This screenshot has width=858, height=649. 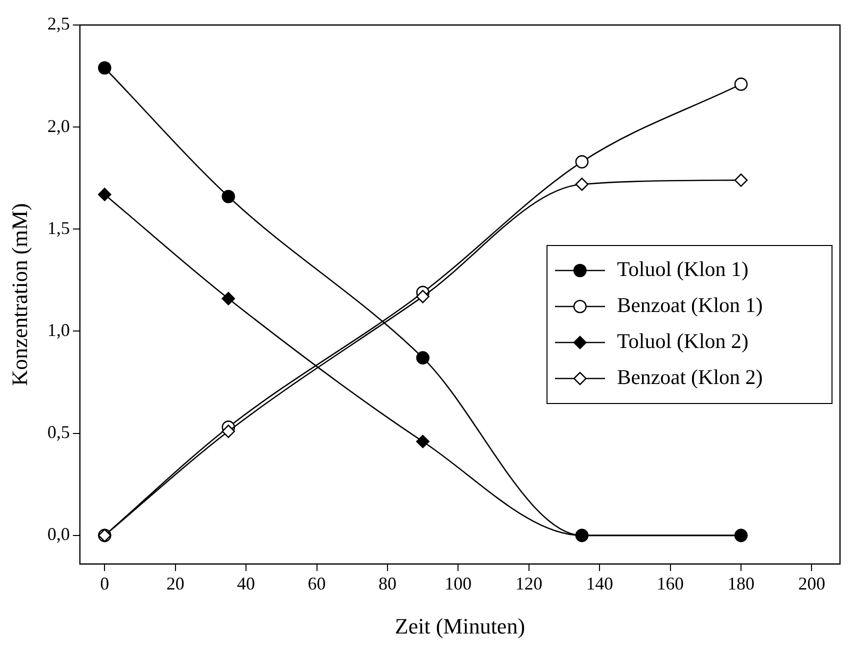 I want to click on y-tick-label: 2,5, so click(x=58, y=24).